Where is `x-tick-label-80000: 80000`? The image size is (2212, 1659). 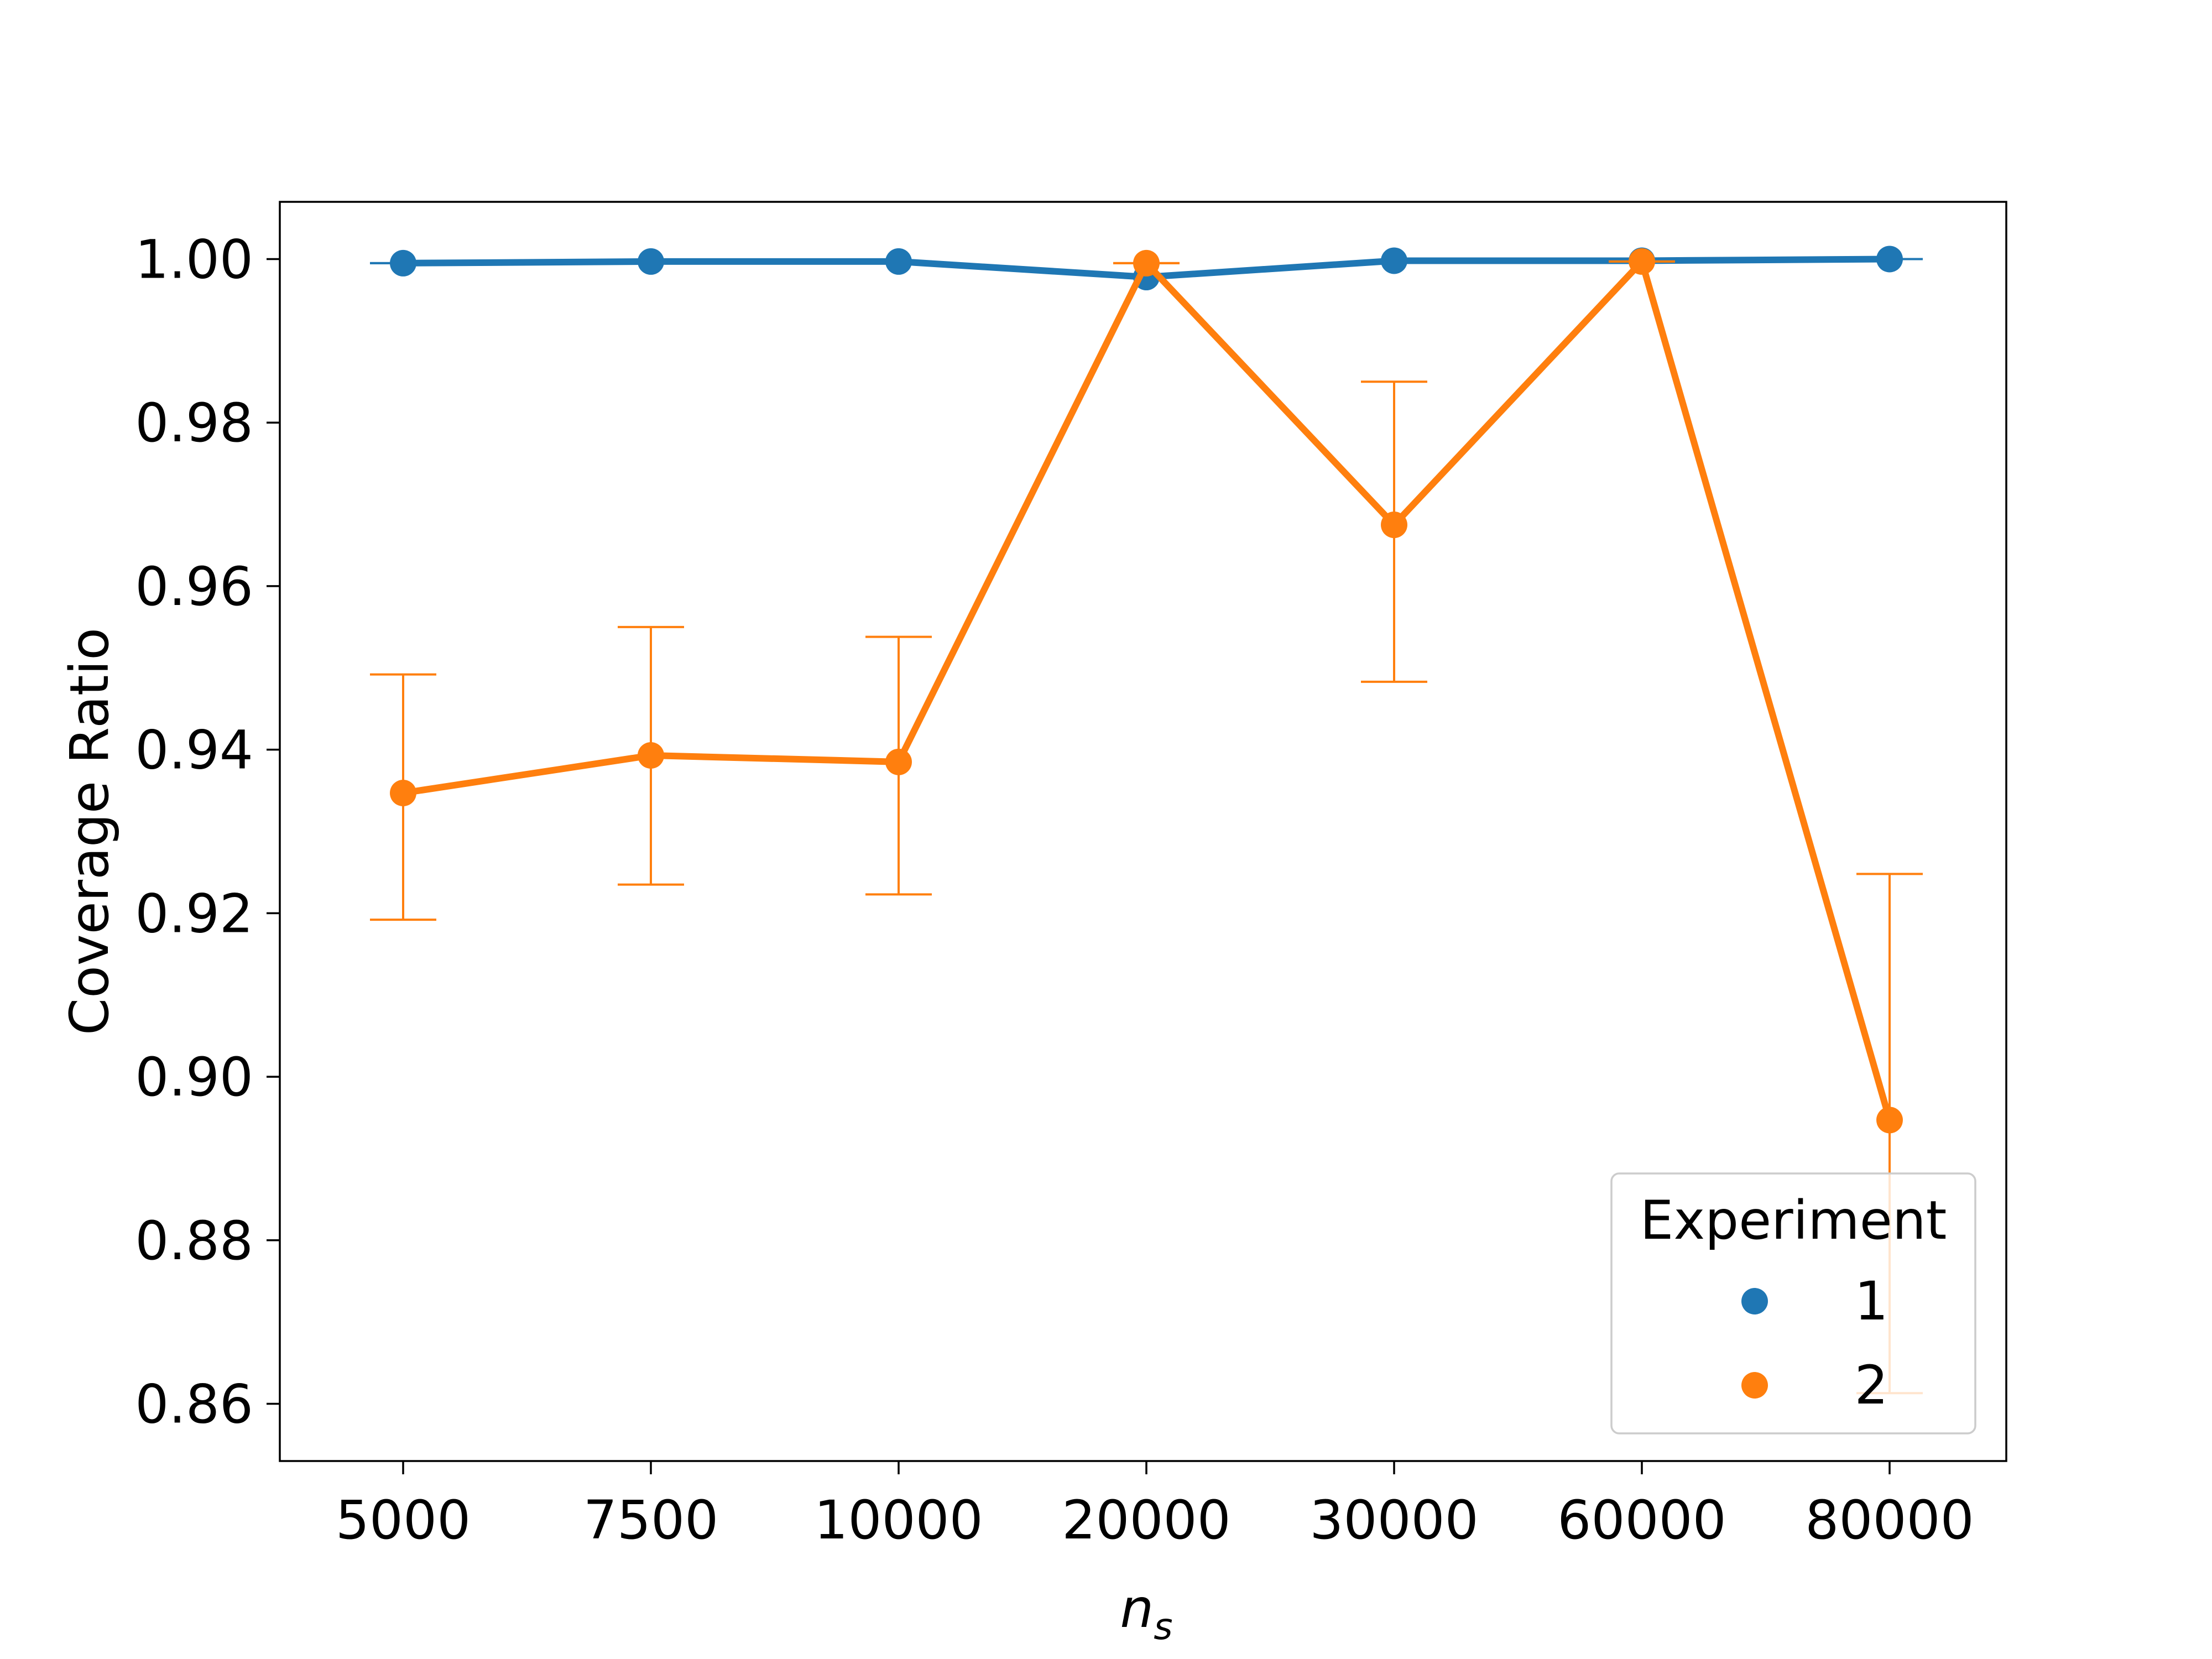 x-tick-label-80000: 80000 is located at coordinates (1890, 1520).